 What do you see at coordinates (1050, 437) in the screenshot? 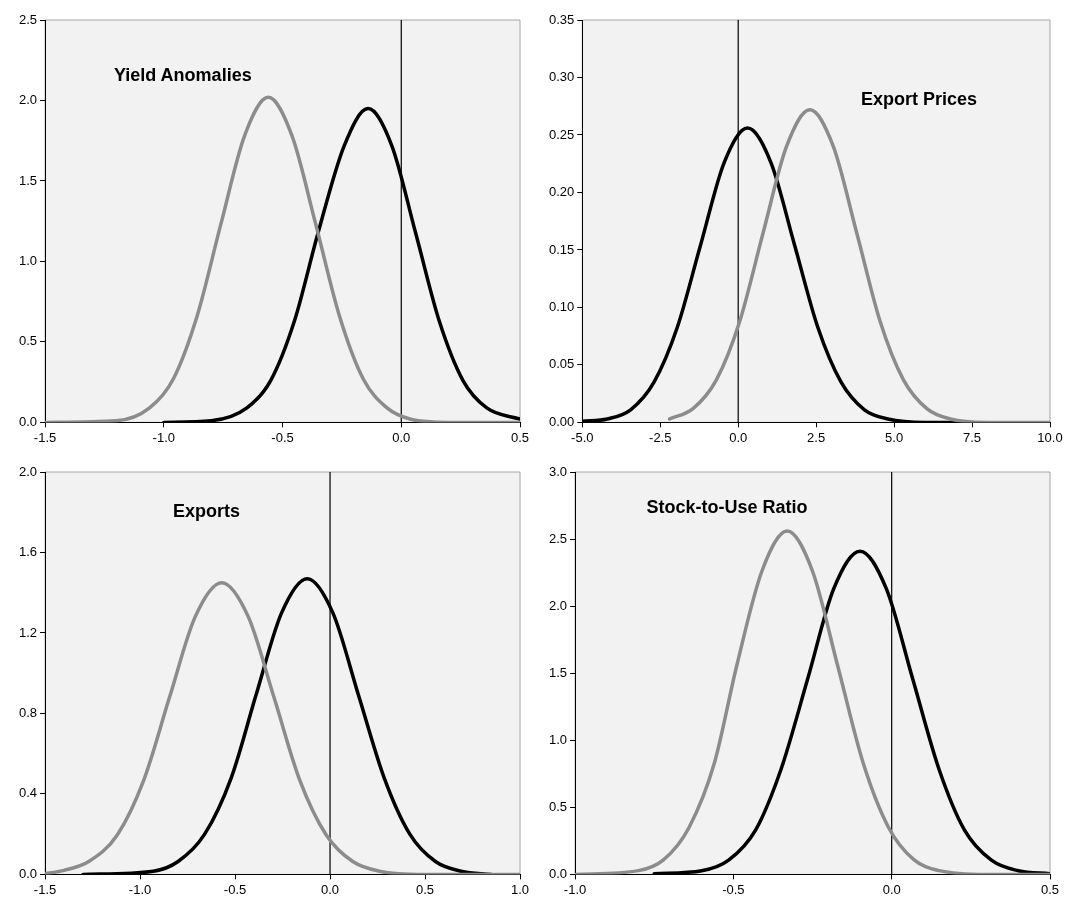
I see `x-tick-label: 10.0` at bounding box center [1050, 437].